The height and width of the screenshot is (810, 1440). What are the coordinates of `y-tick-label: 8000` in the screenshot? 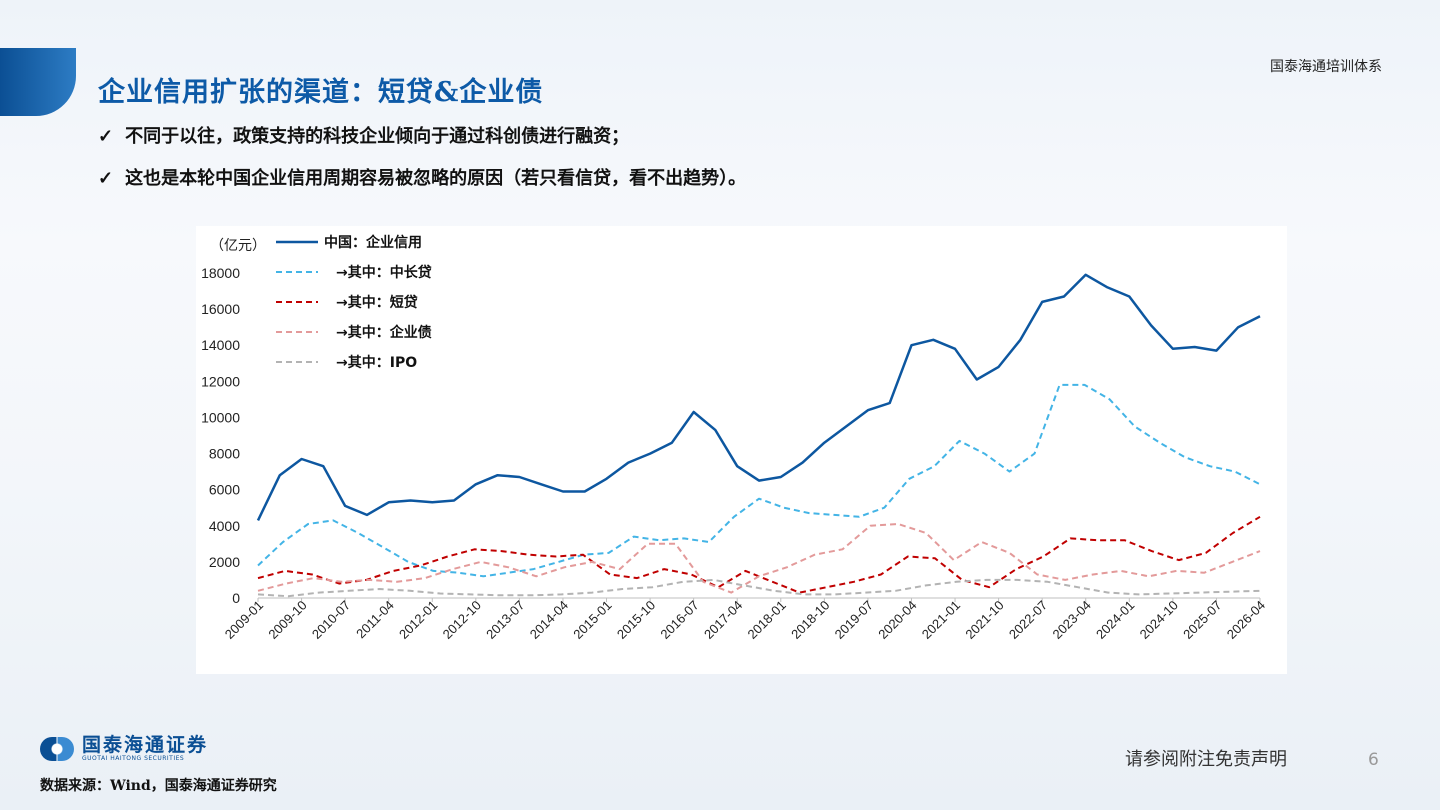 It's located at (224, 454).